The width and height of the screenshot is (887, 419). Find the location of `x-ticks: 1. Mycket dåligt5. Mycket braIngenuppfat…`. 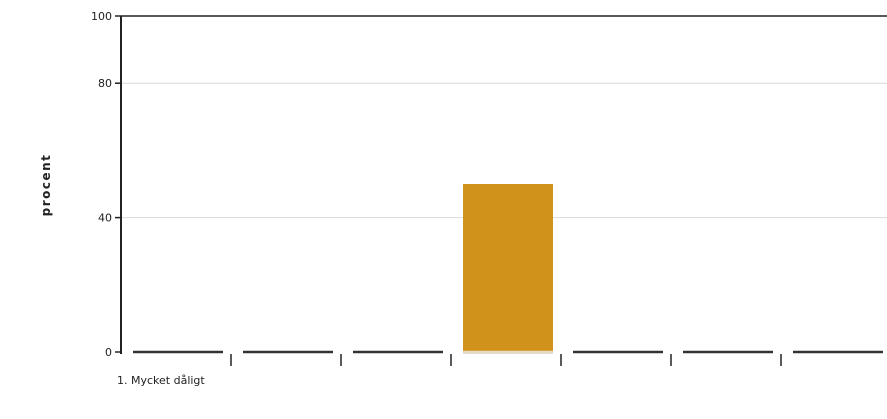

x-ticks: 1. Mycket dåligt5. Mycket braIngenuppfat… is located at coordinates (449, 370).